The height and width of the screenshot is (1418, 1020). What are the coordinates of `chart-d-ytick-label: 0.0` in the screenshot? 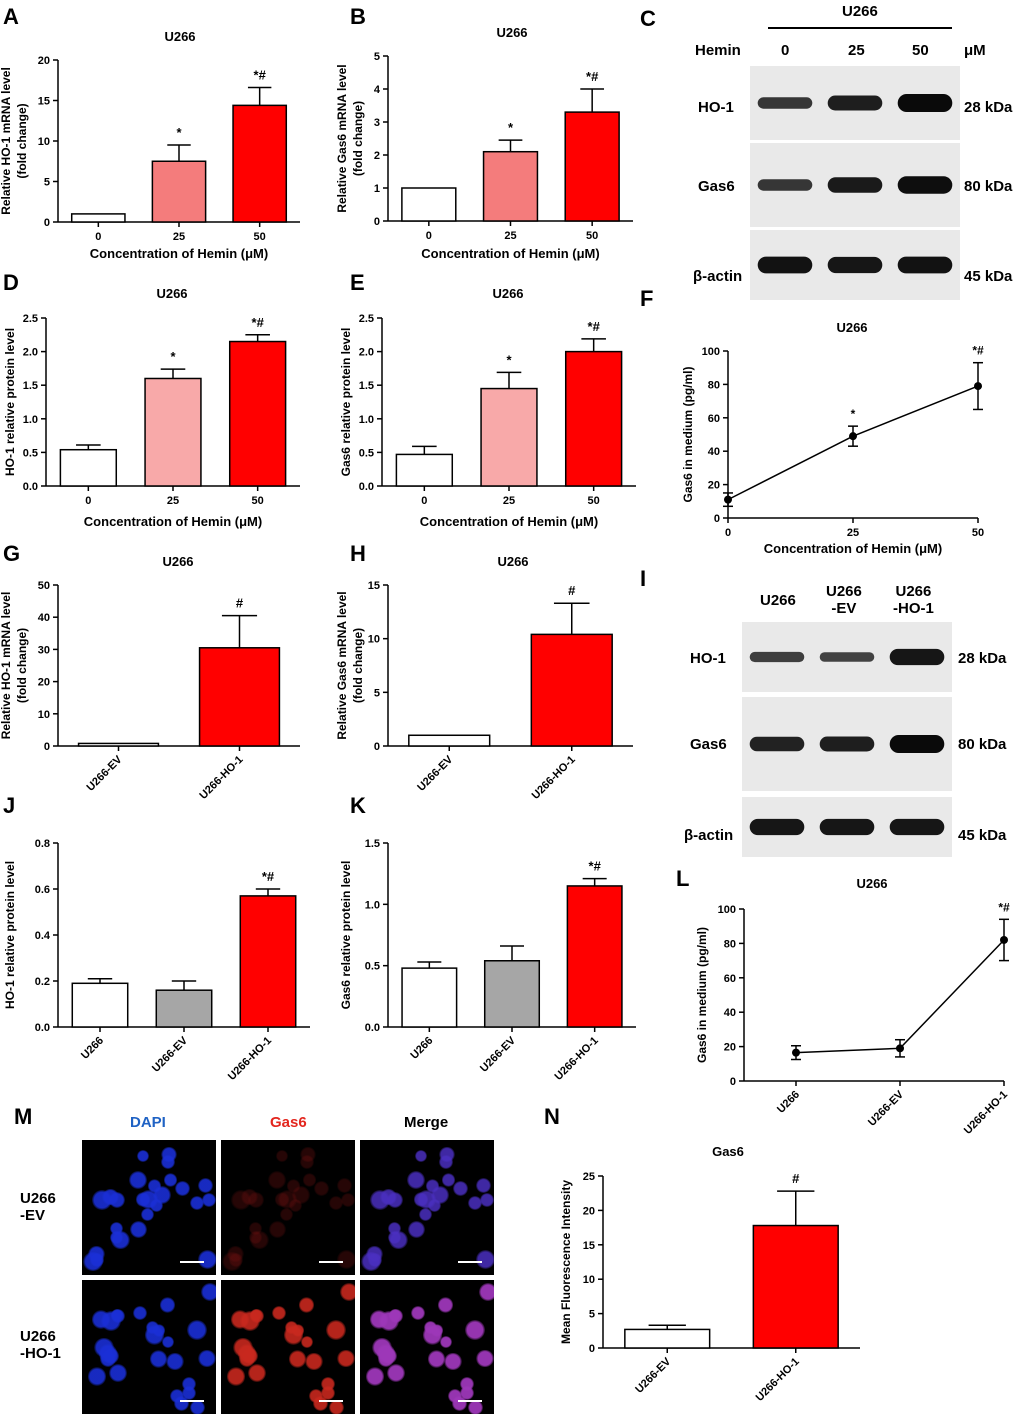 It's located at (30, 487).